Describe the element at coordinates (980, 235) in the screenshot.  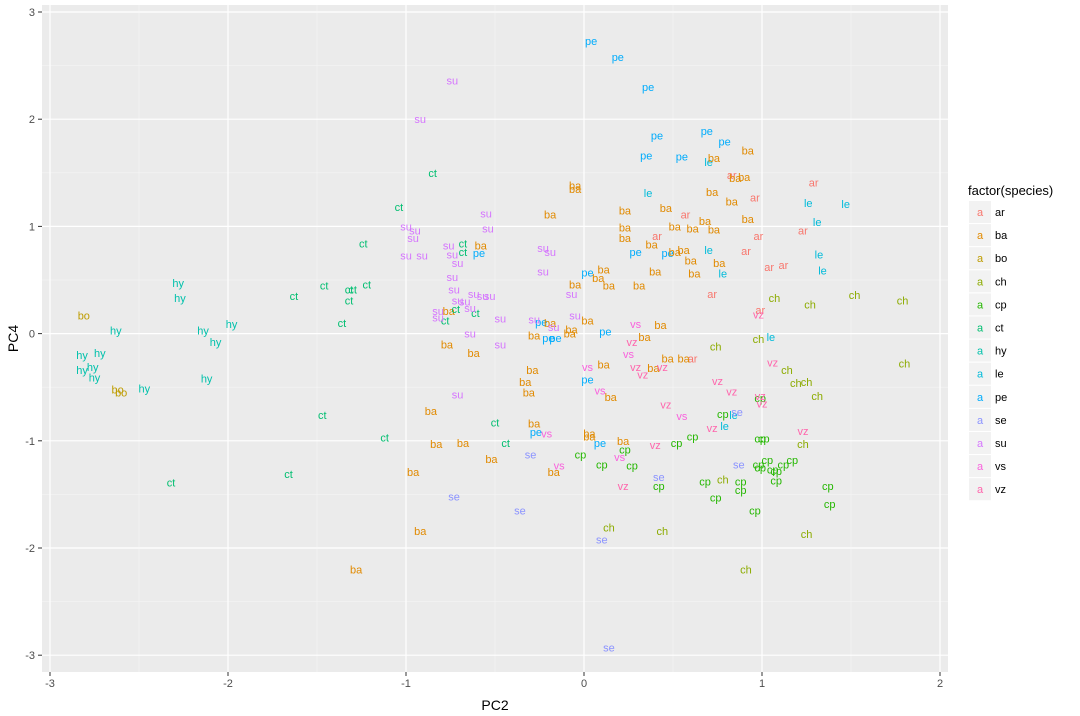
I see `legend-key-ba` at that location.